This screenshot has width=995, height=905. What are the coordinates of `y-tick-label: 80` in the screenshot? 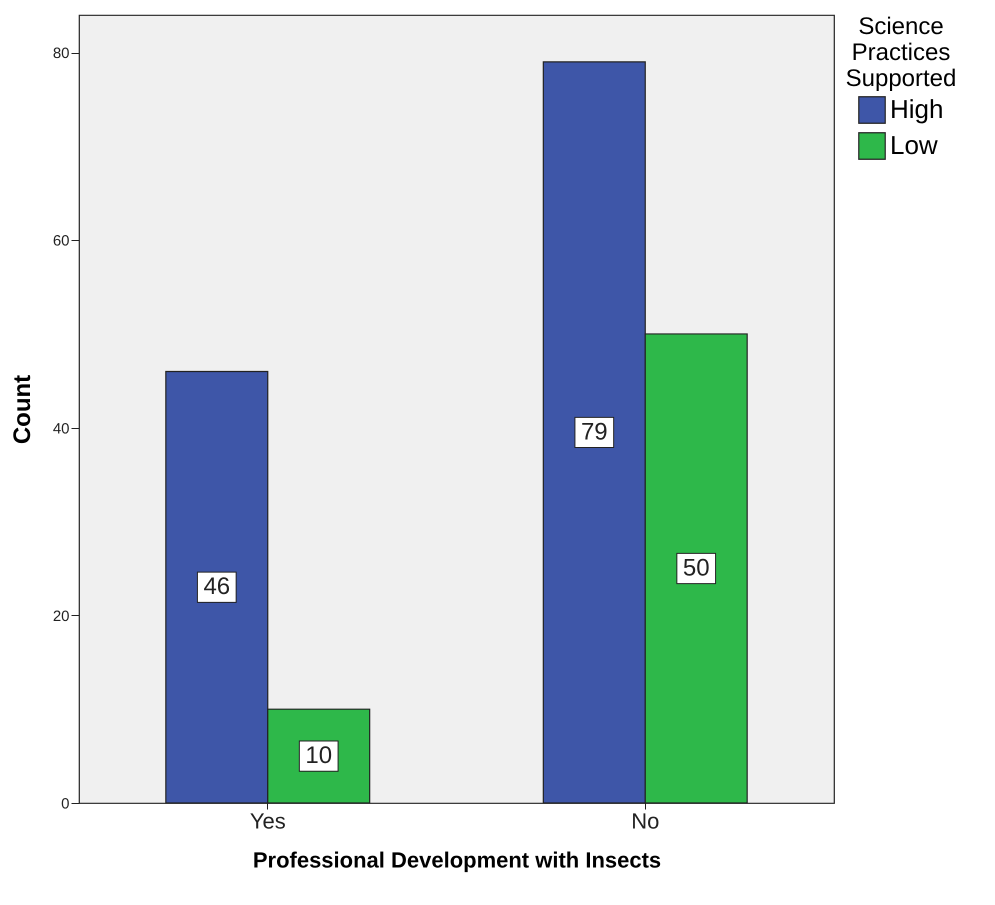 It's located at (61, 53).